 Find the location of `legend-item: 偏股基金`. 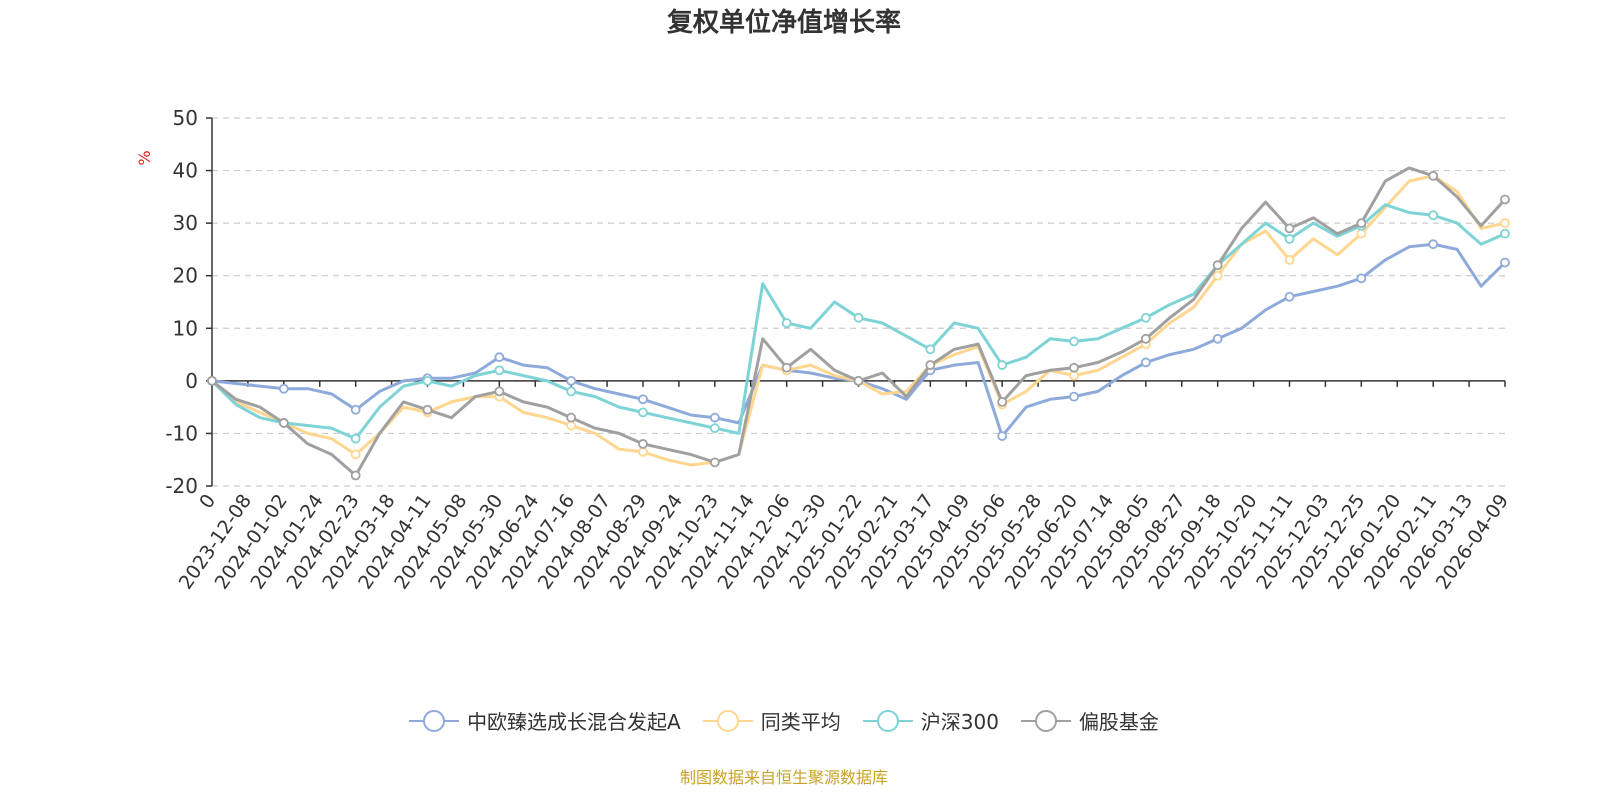

legend-item: 偏股基金 is located at coordinates (1089, 720).